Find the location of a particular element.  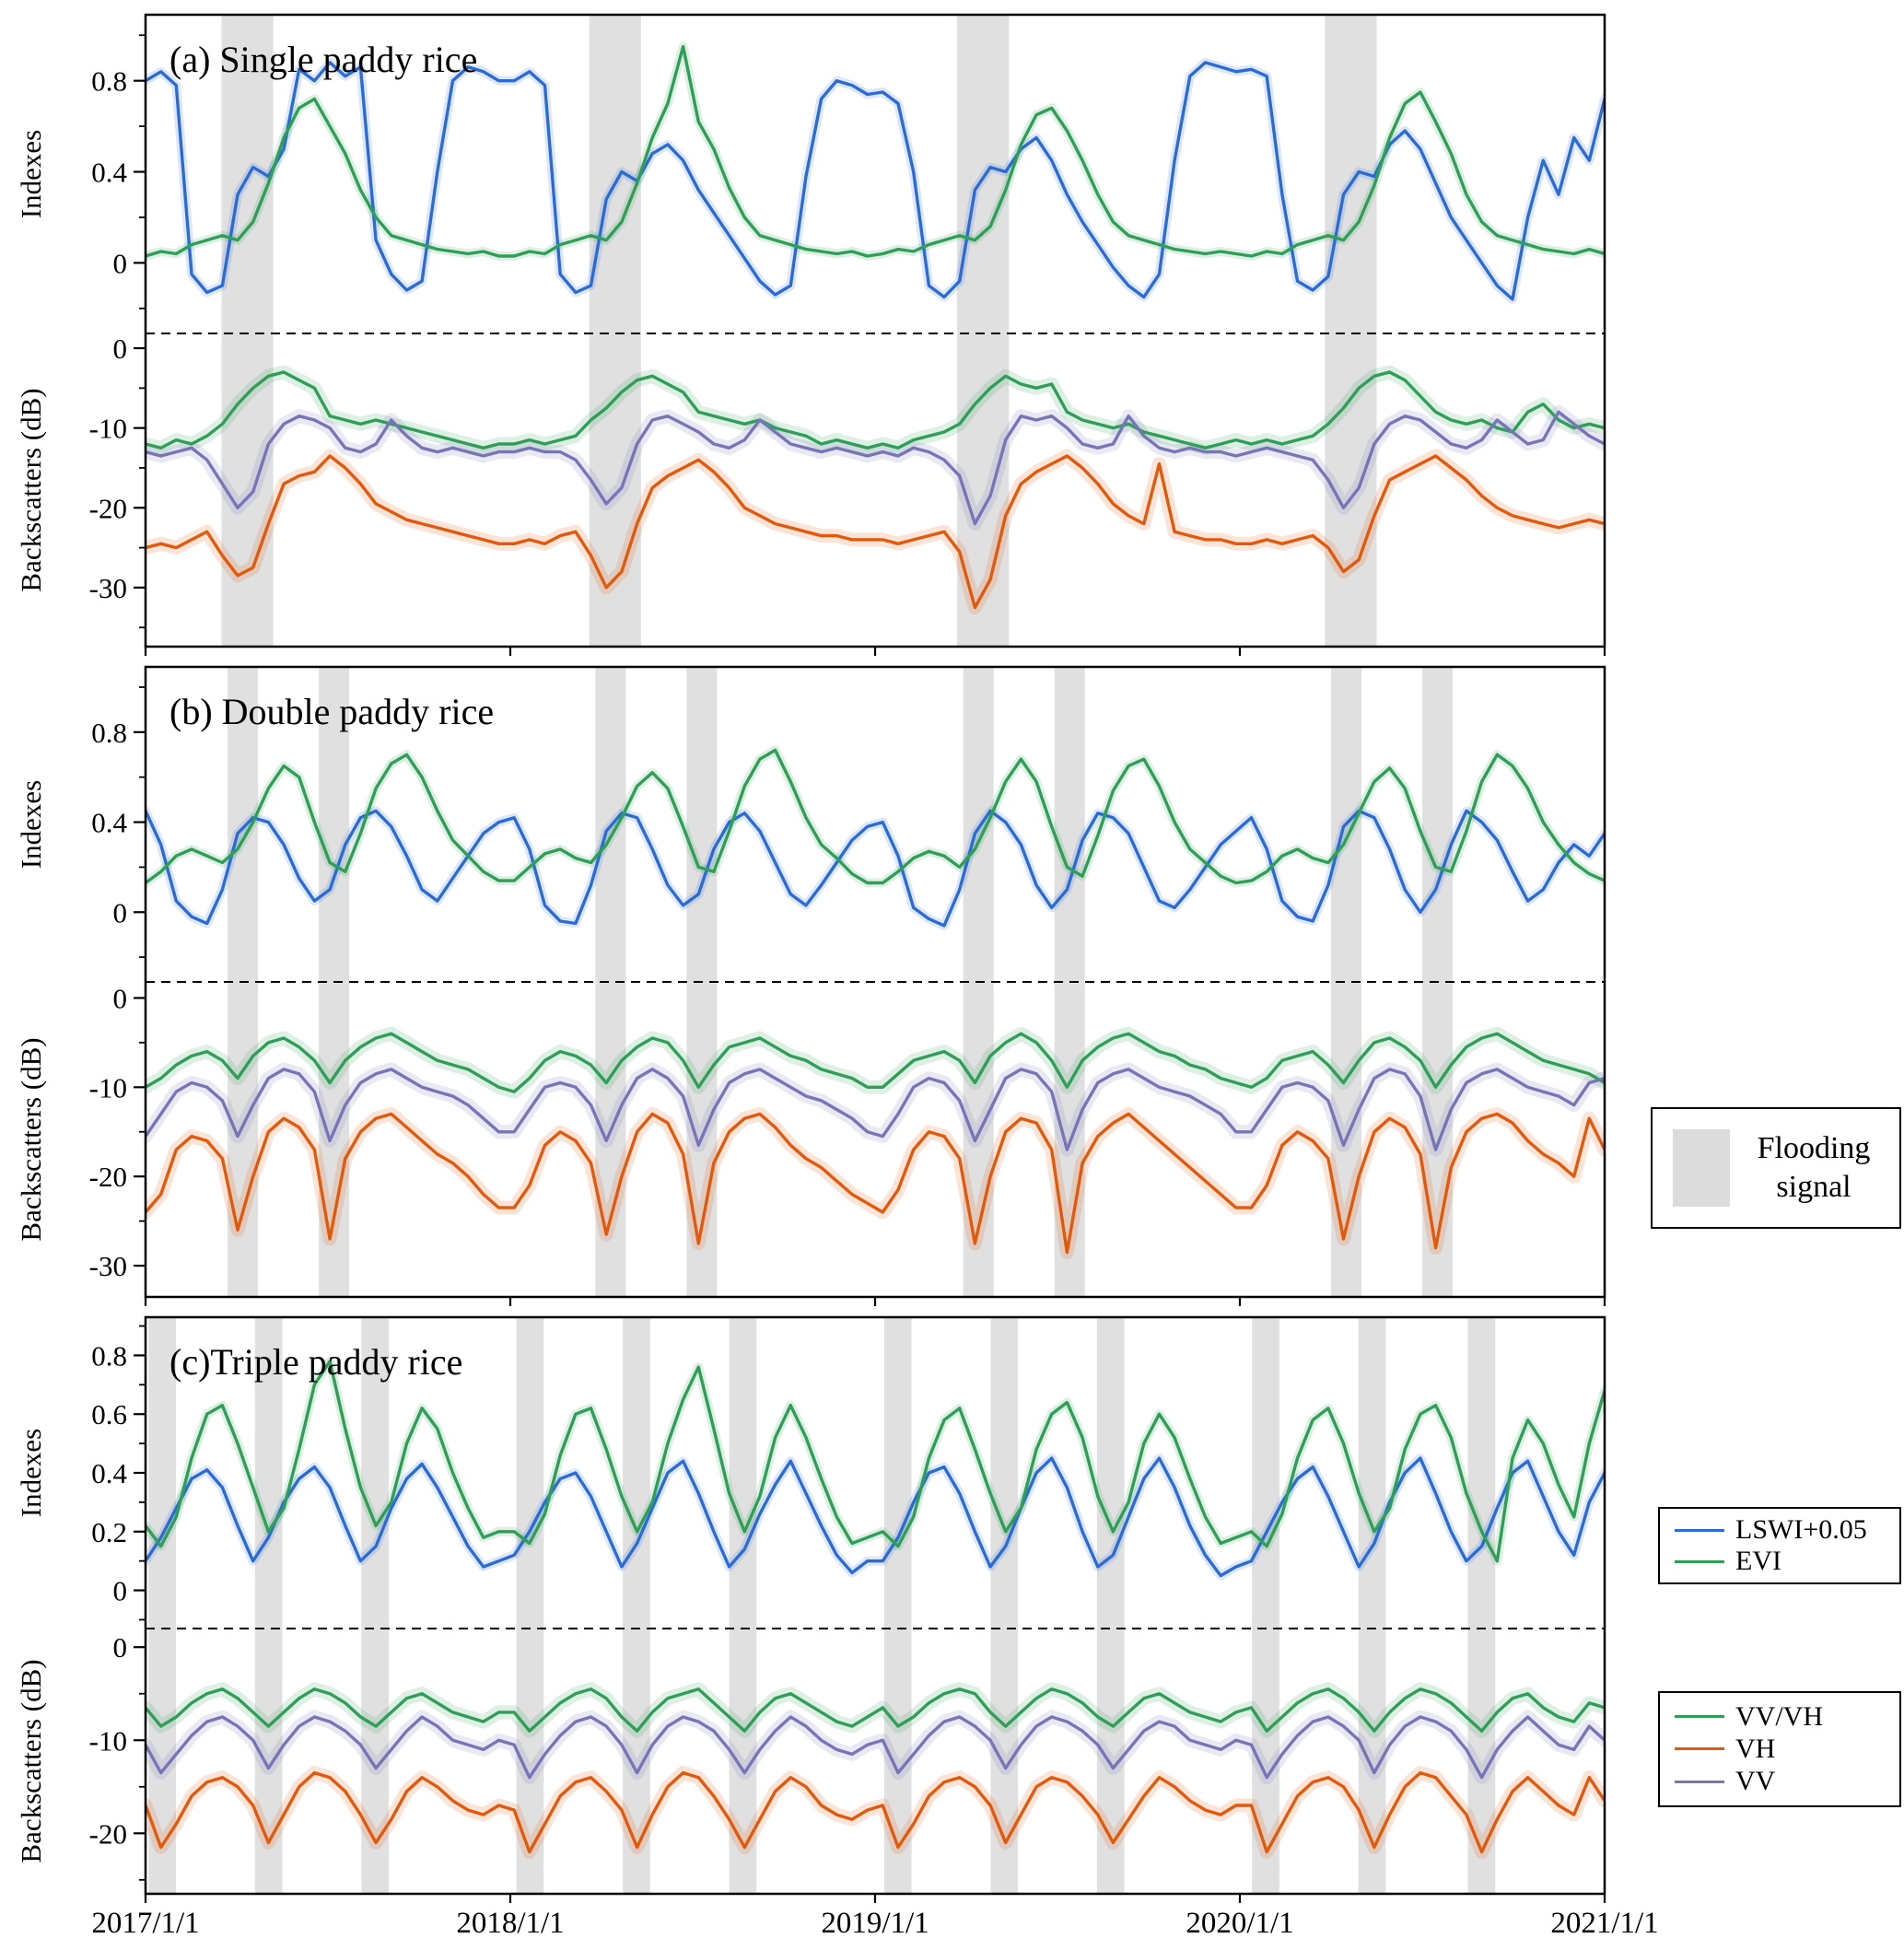

vvvh-line-swatch is located at coordinates (1699, 1717).